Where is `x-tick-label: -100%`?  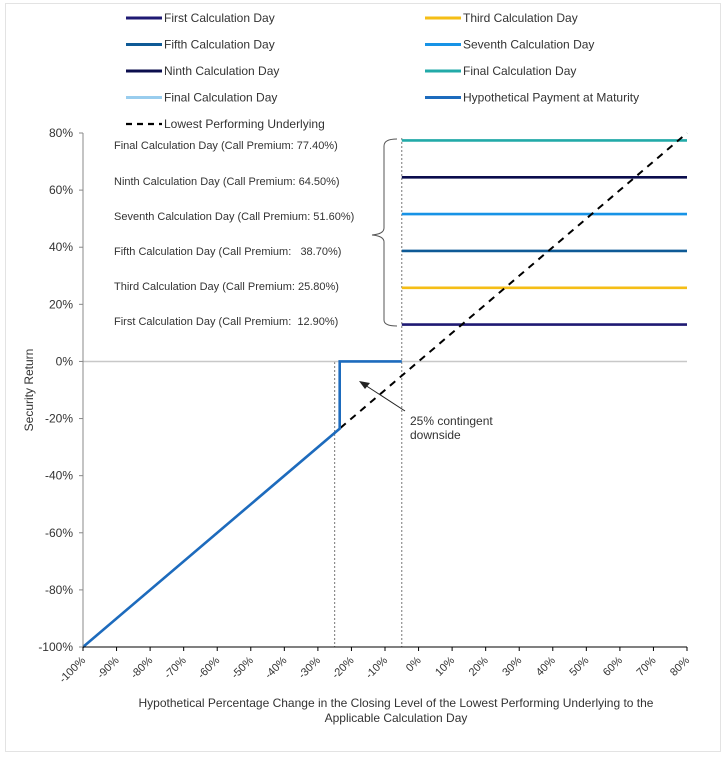
x-tick-label: -100% is located at coordinates (72, 669).